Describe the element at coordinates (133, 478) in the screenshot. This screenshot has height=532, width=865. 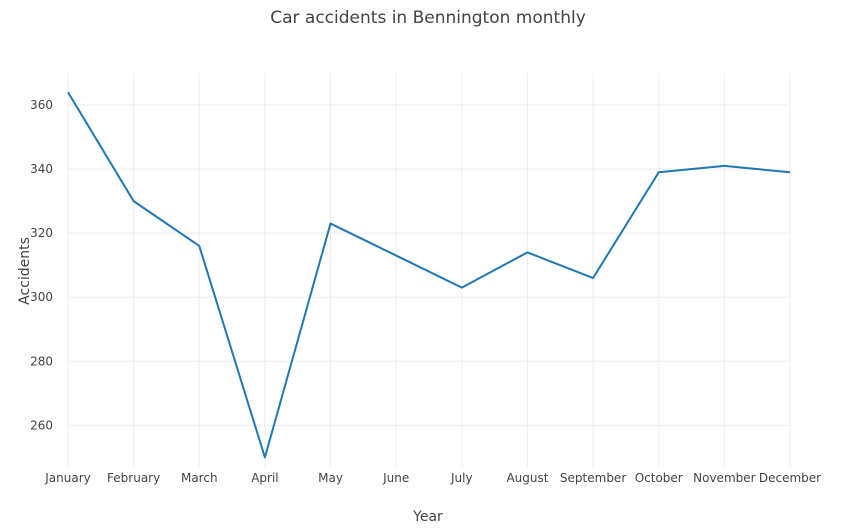
I see `x-tick-label-february: February` at that location.